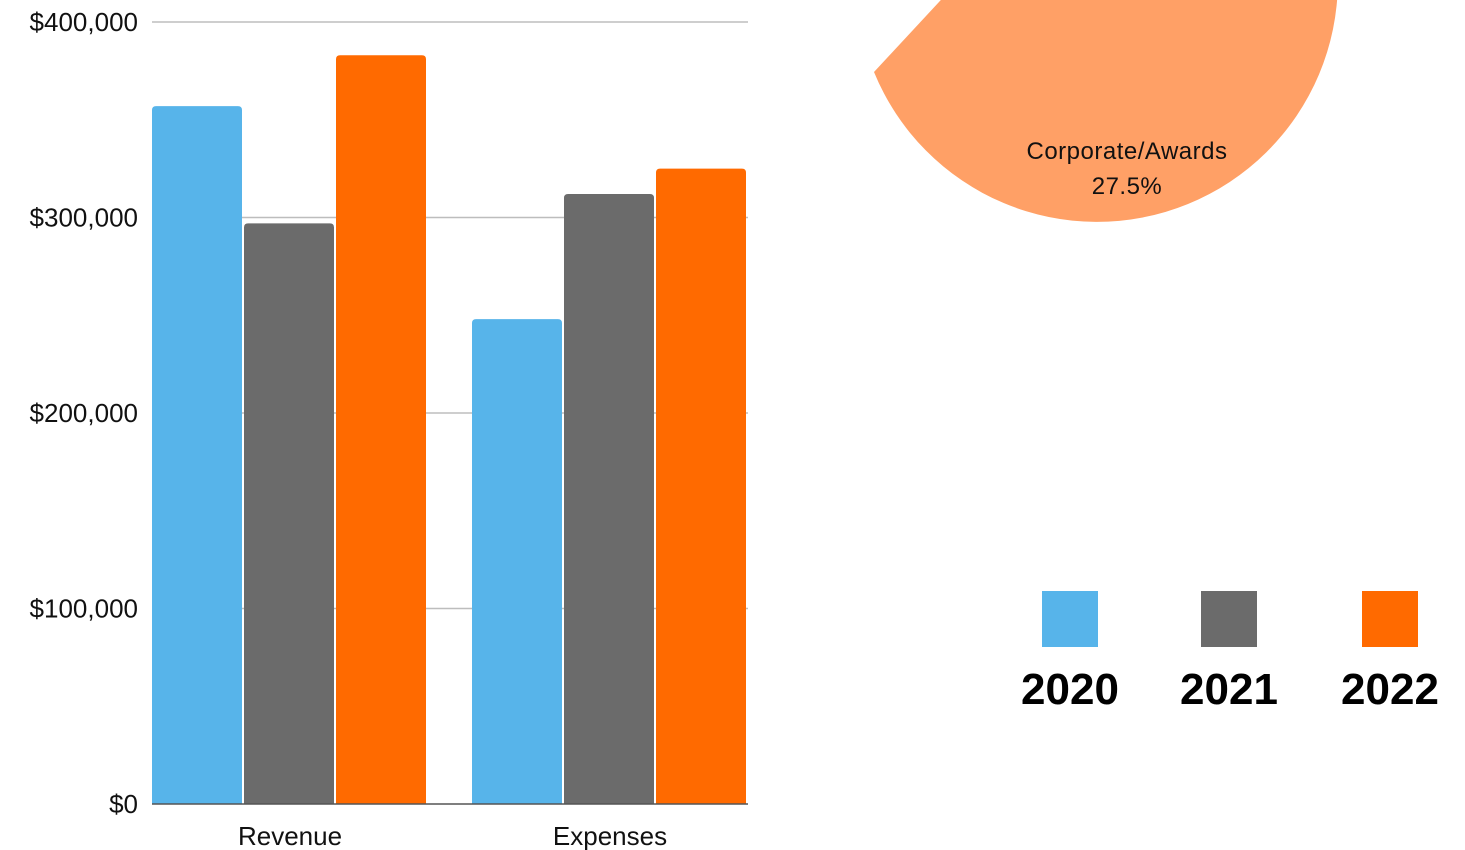  What do you see at coordinates (1390, 619) in the screenshot?
I see `legend-swatch-2022` at bounding box center [1390, 619].